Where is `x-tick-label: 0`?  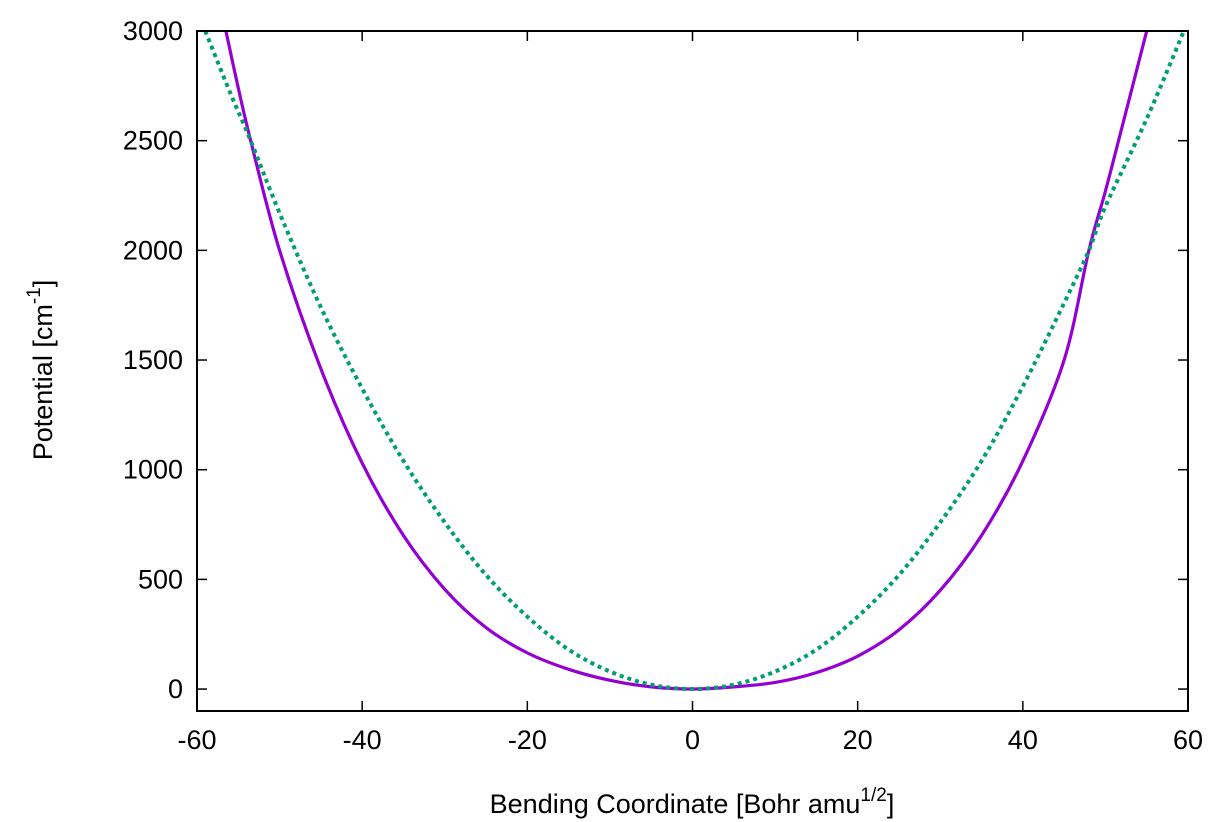
x-tick-label: 0 is located at coordinates (692, 740).